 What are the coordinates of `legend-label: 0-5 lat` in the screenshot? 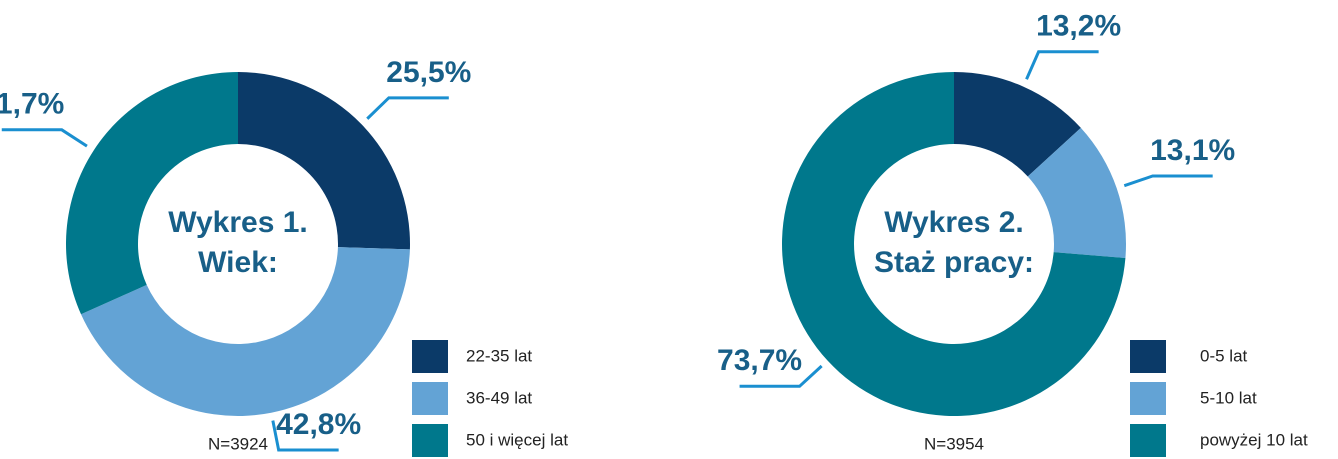 It's located at (1224, 355).